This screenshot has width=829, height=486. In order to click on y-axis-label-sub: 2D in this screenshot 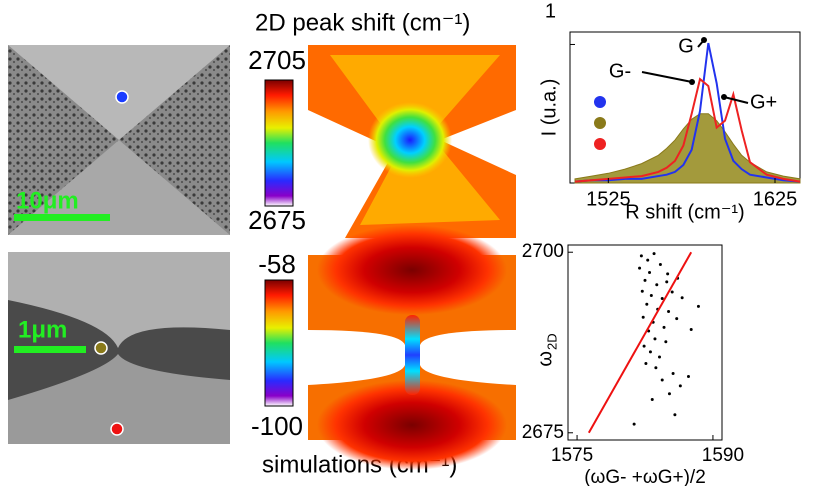, I will do `click(551, 341)`.